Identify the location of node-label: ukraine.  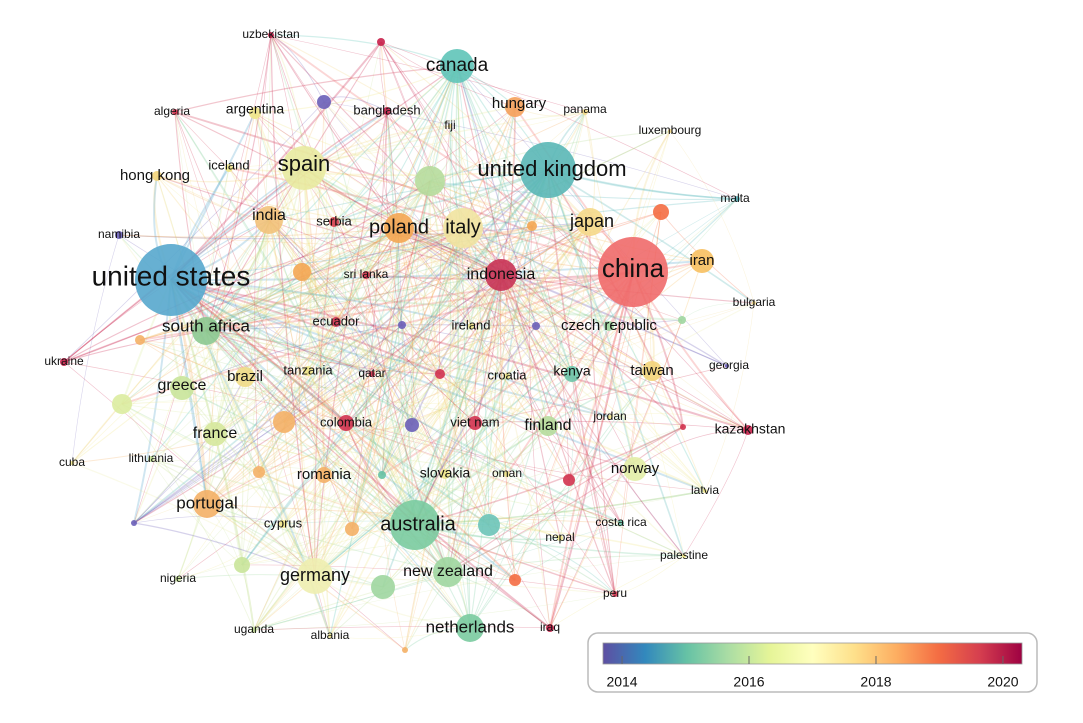
(64, 361).